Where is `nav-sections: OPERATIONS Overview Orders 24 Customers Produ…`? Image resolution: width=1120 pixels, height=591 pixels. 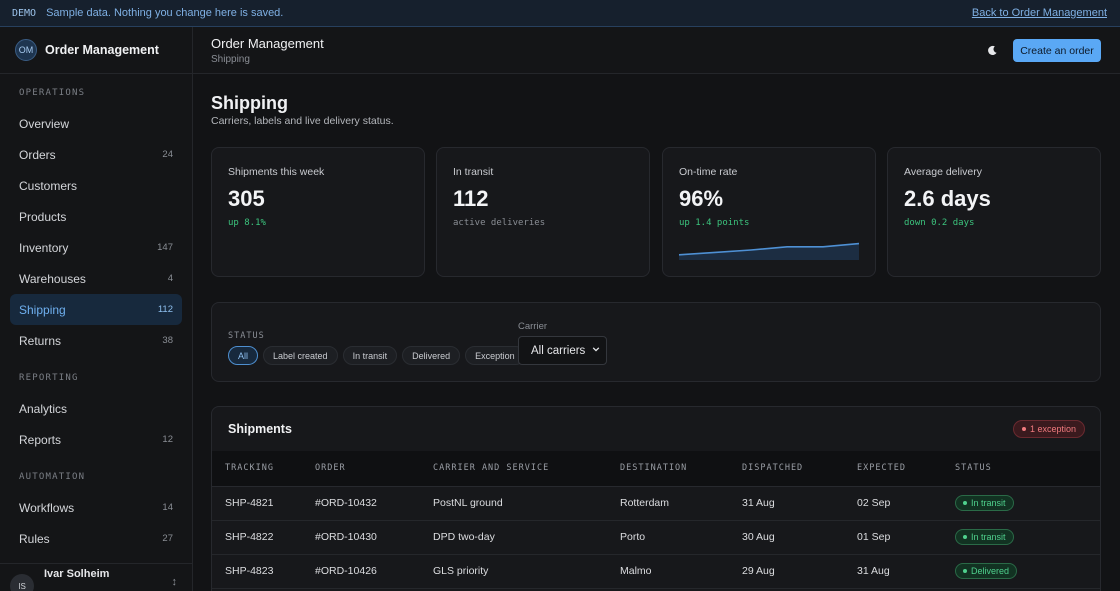 nav-sections: OPERATIONS Overview Orders 24 Customers Produ… is located at coordinates (96, 329).